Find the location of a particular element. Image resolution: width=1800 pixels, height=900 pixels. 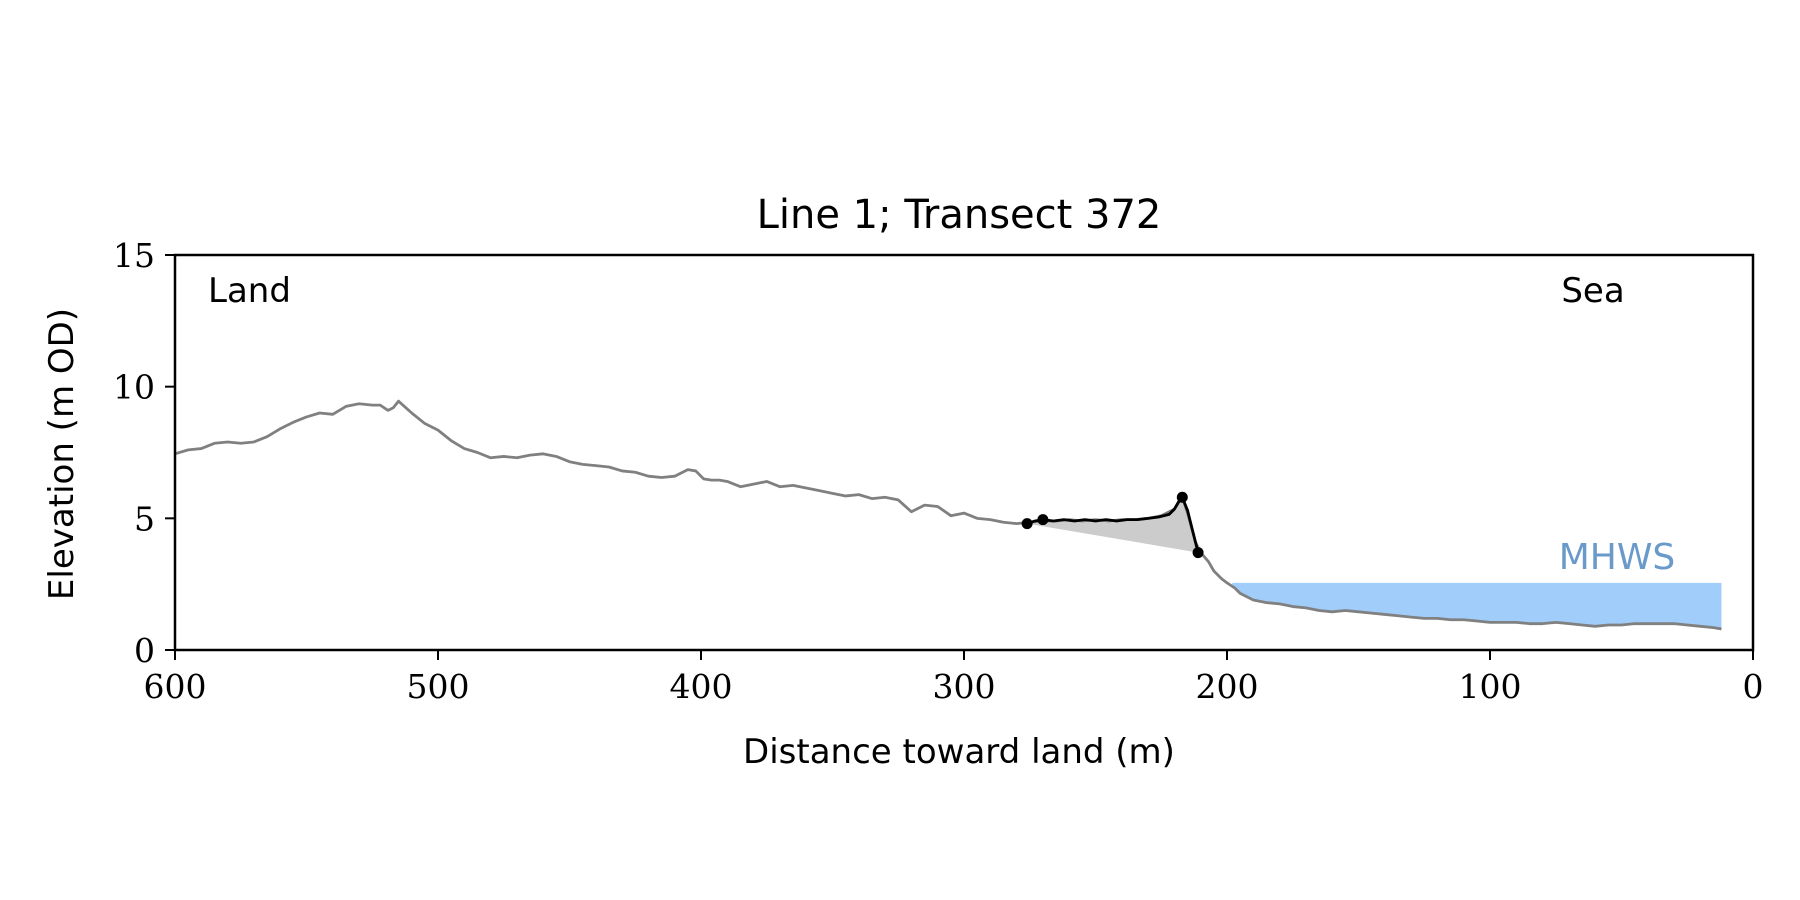

x-tick-label: 500 is located at coordinates (438, 686).